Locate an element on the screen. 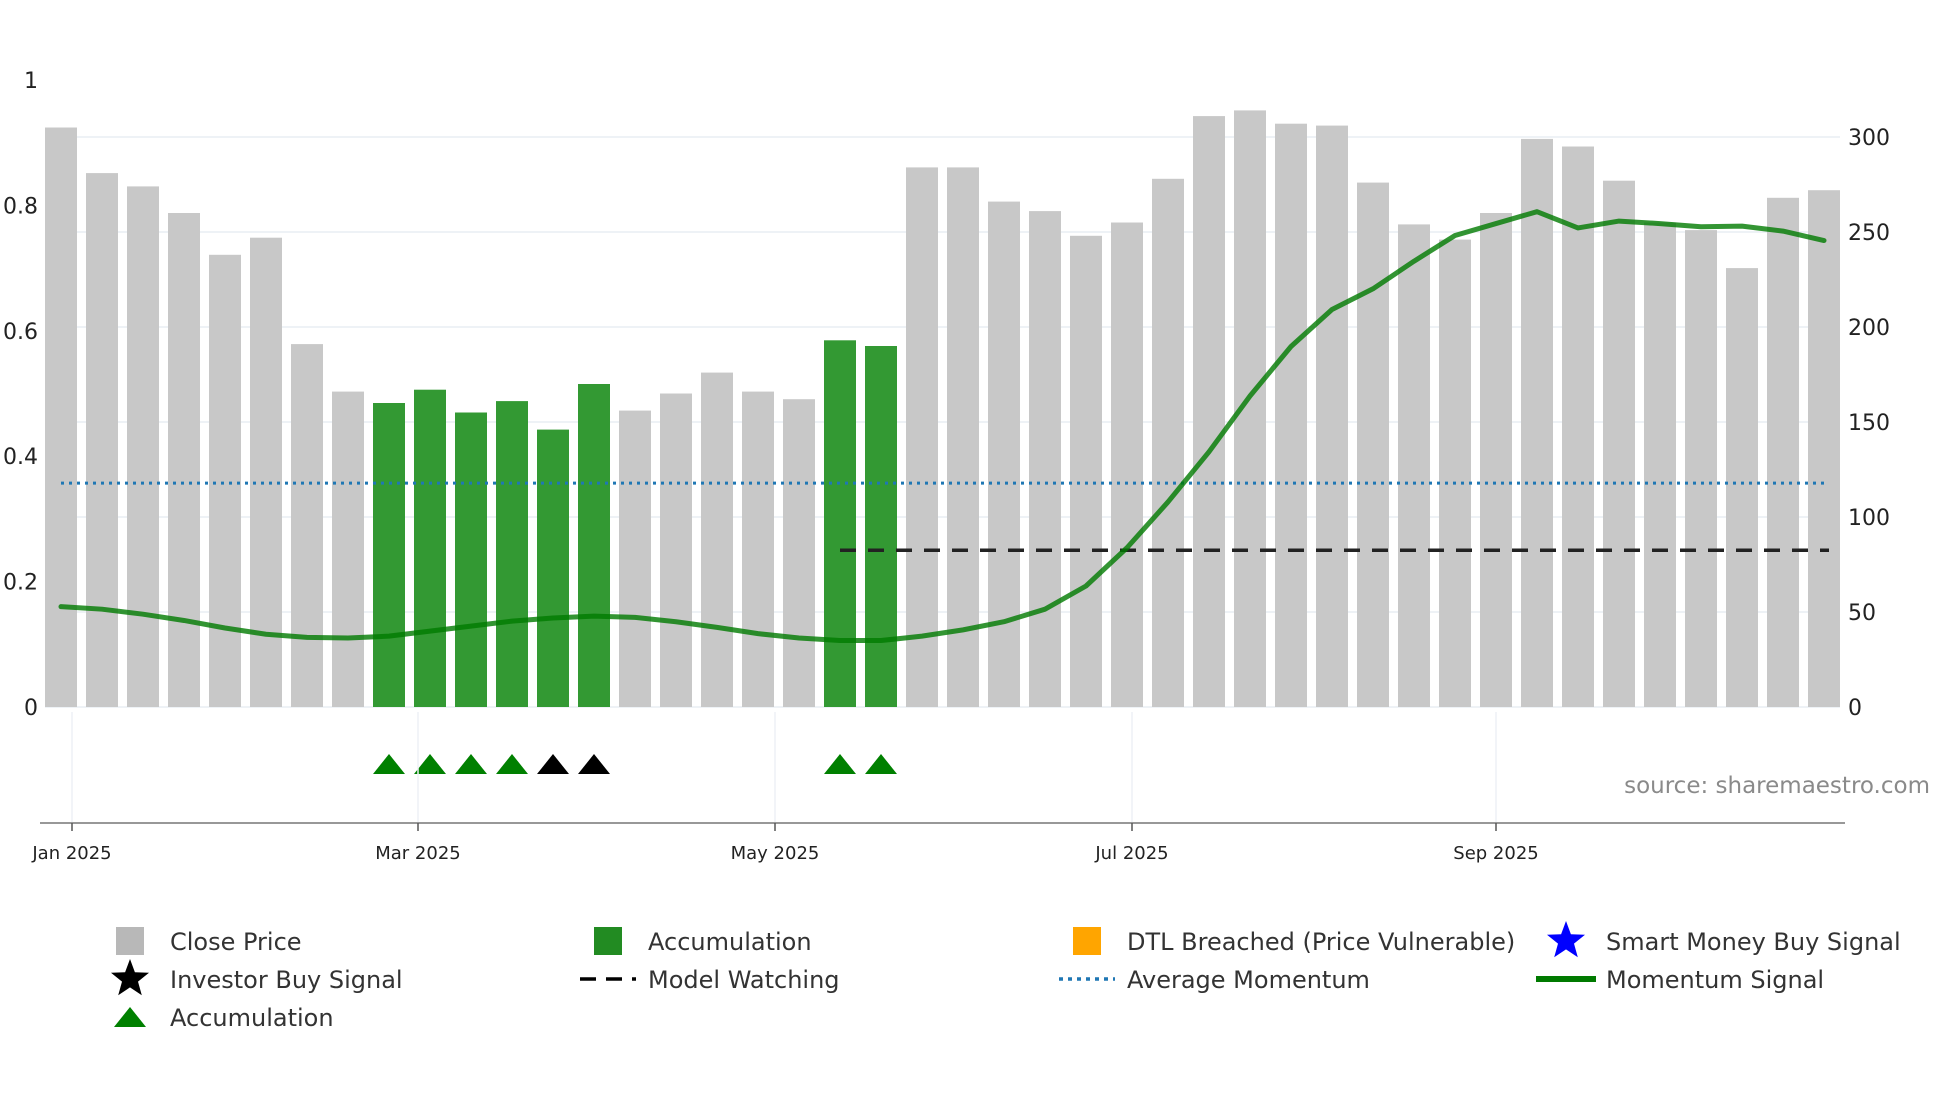  source-label: source: sharemaestro.com is located at coordinates (1777, 786).